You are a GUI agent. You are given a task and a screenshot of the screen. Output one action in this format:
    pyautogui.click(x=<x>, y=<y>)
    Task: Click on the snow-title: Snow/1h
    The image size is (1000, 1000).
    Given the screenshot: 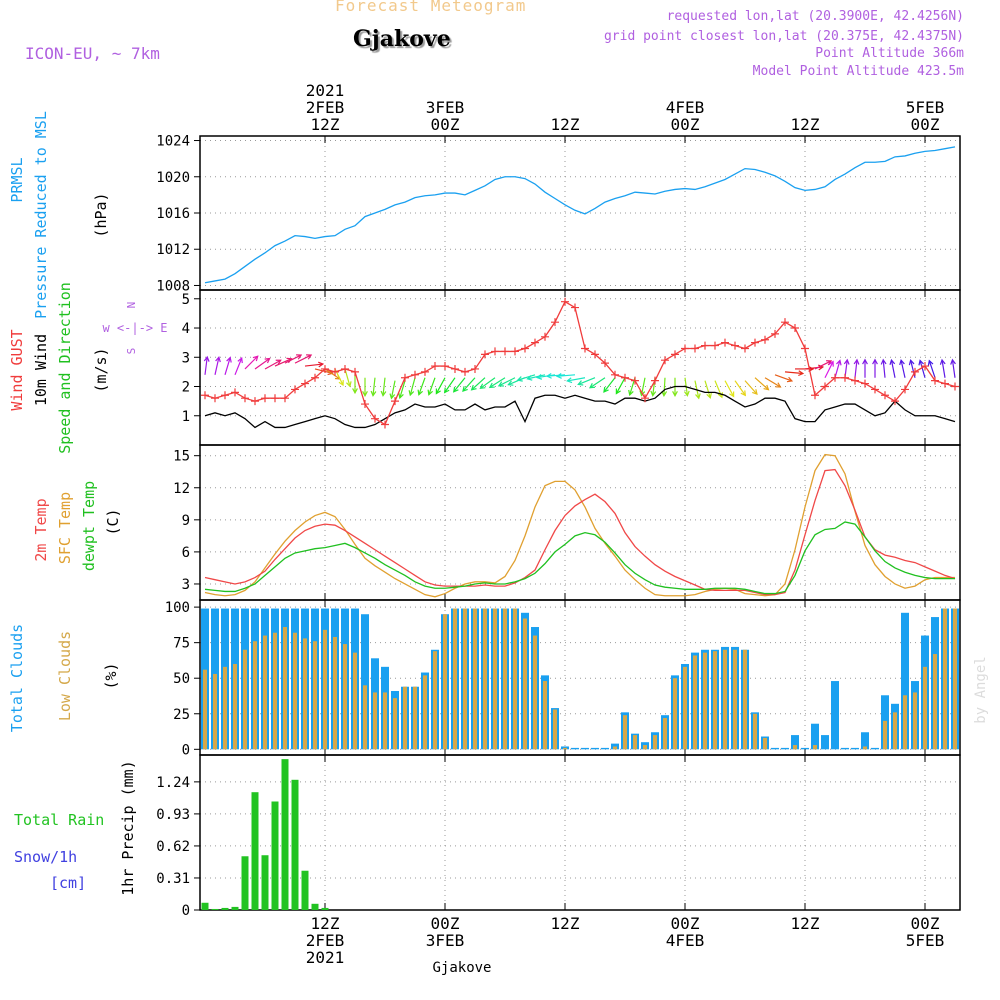 What is the action you would take?
    pyautogui.click(x=45, y=857)
    